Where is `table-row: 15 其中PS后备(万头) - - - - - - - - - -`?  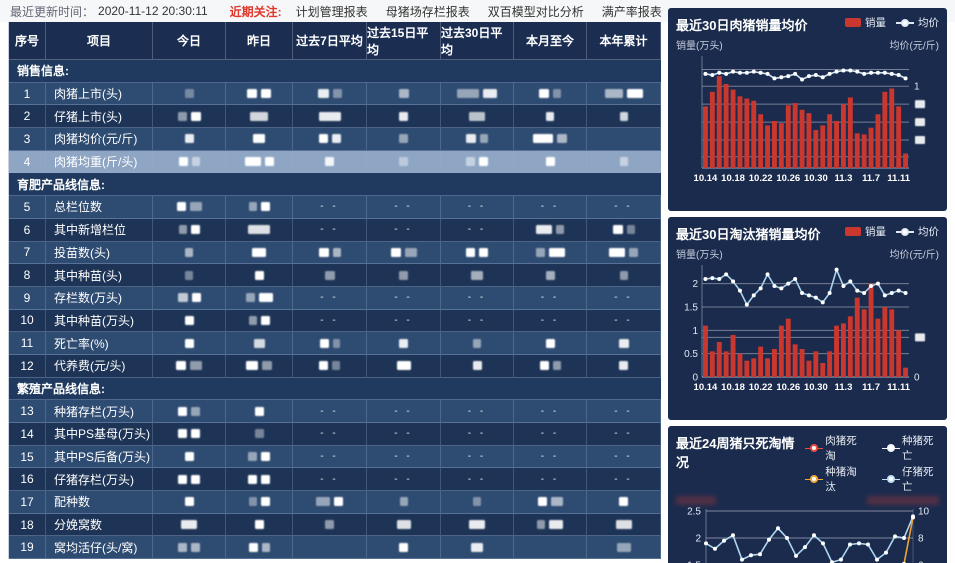 table-row: 15 其中PS后备(万头) - - - - - - - - - - is located at coordinates (335, 457).